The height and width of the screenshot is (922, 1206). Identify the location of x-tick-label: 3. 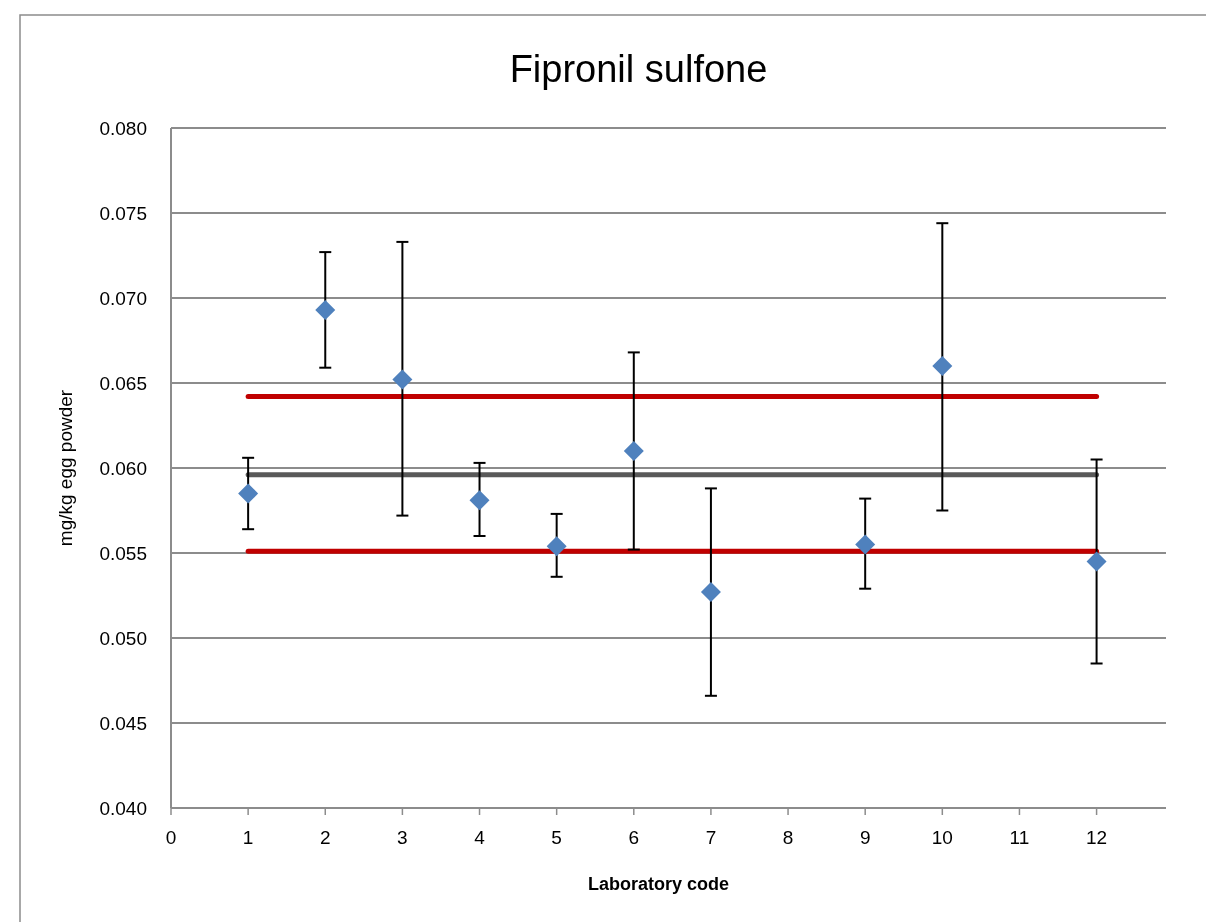
(402, 837).